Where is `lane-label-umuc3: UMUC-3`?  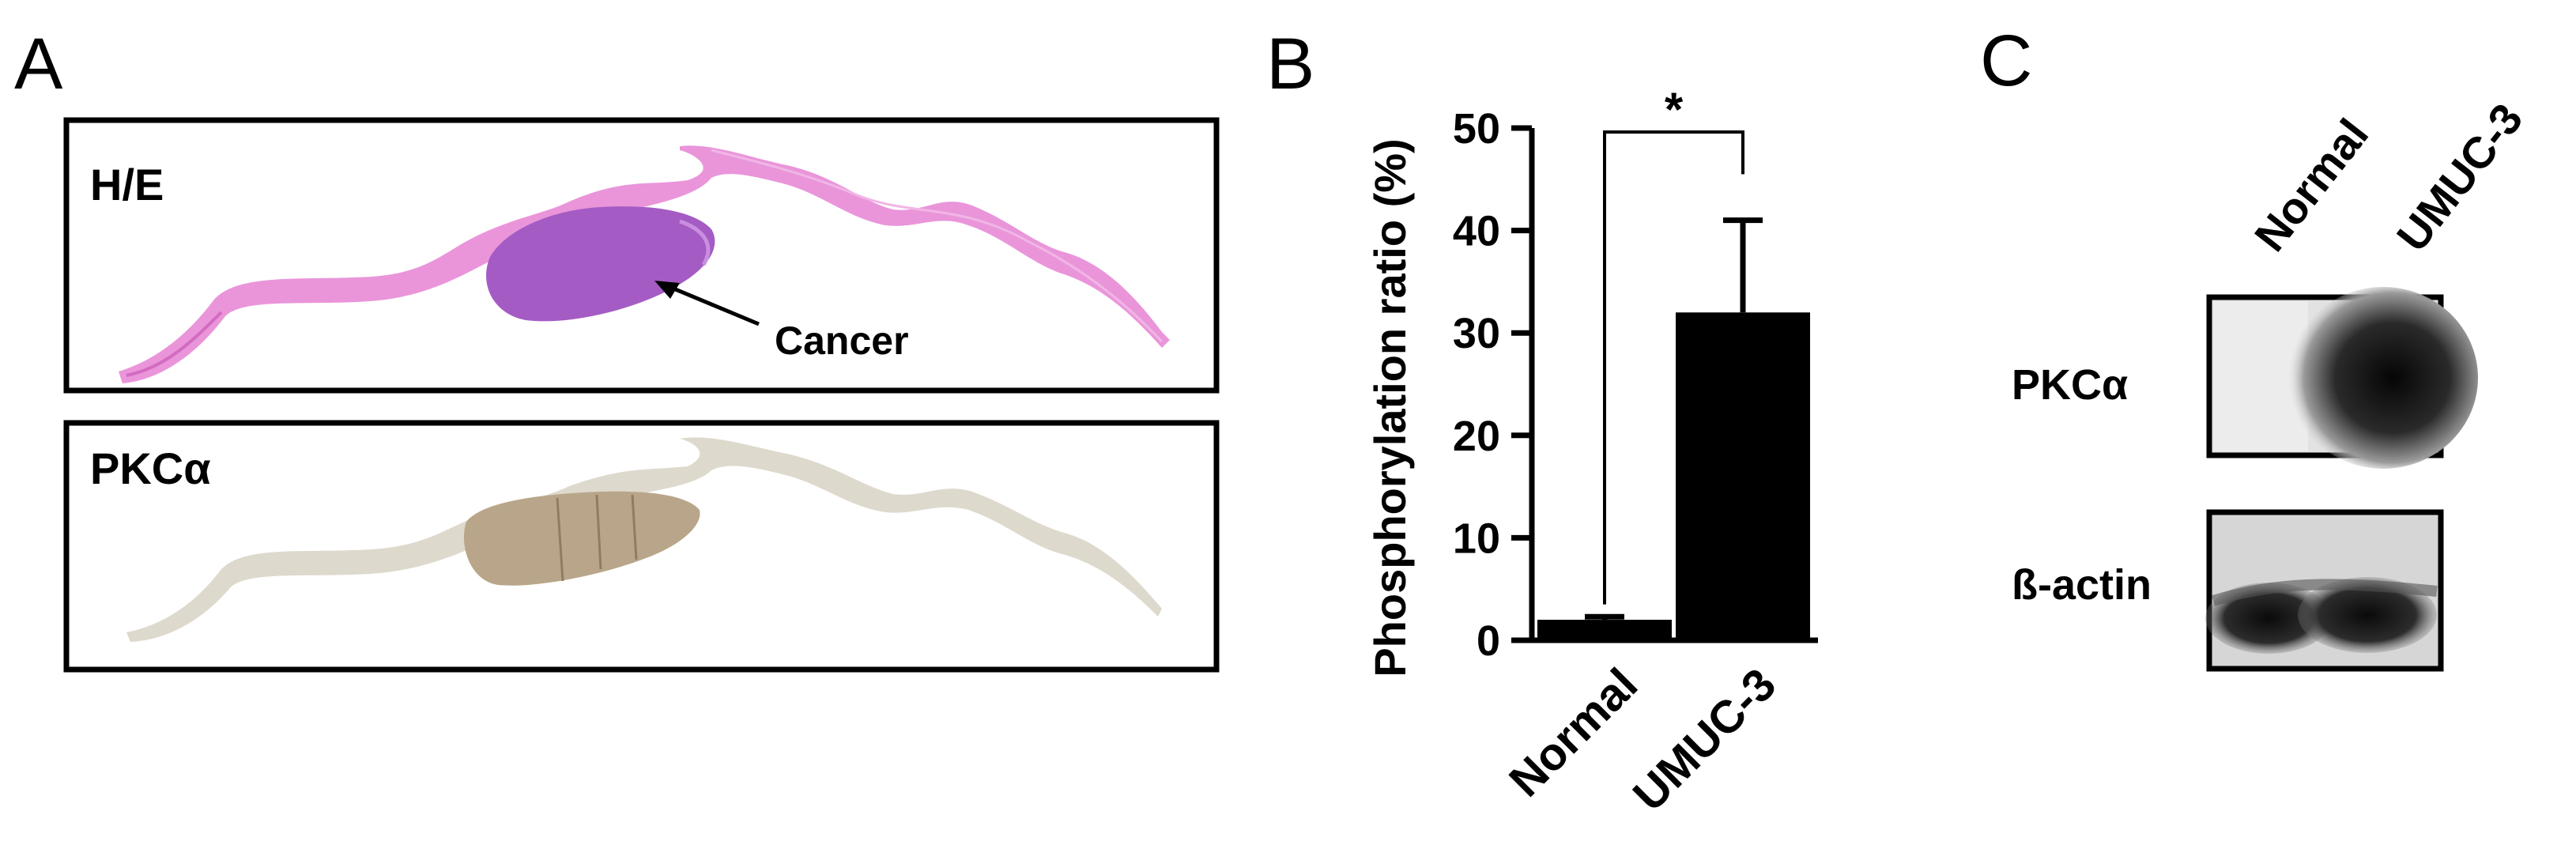 lane-label-umuc3: UMUC-3 is located at coordinates (2460, 177).